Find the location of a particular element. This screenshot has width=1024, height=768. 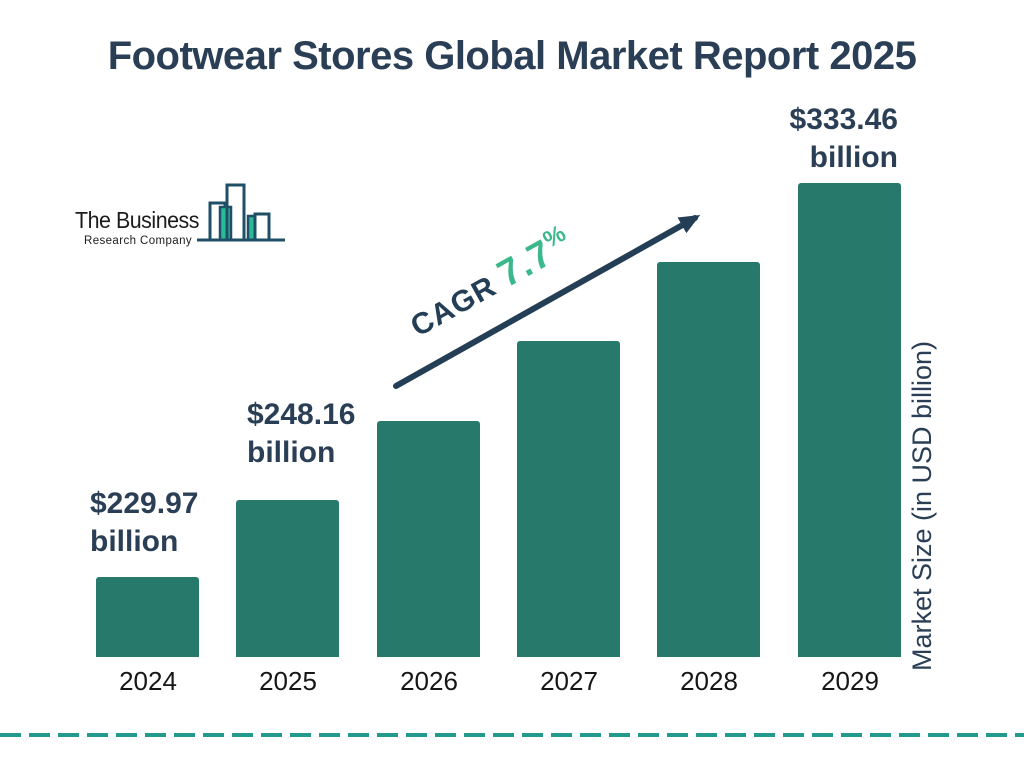

y-axis-label: Market Size (in USD billion) is located at coordinates (922, 506).